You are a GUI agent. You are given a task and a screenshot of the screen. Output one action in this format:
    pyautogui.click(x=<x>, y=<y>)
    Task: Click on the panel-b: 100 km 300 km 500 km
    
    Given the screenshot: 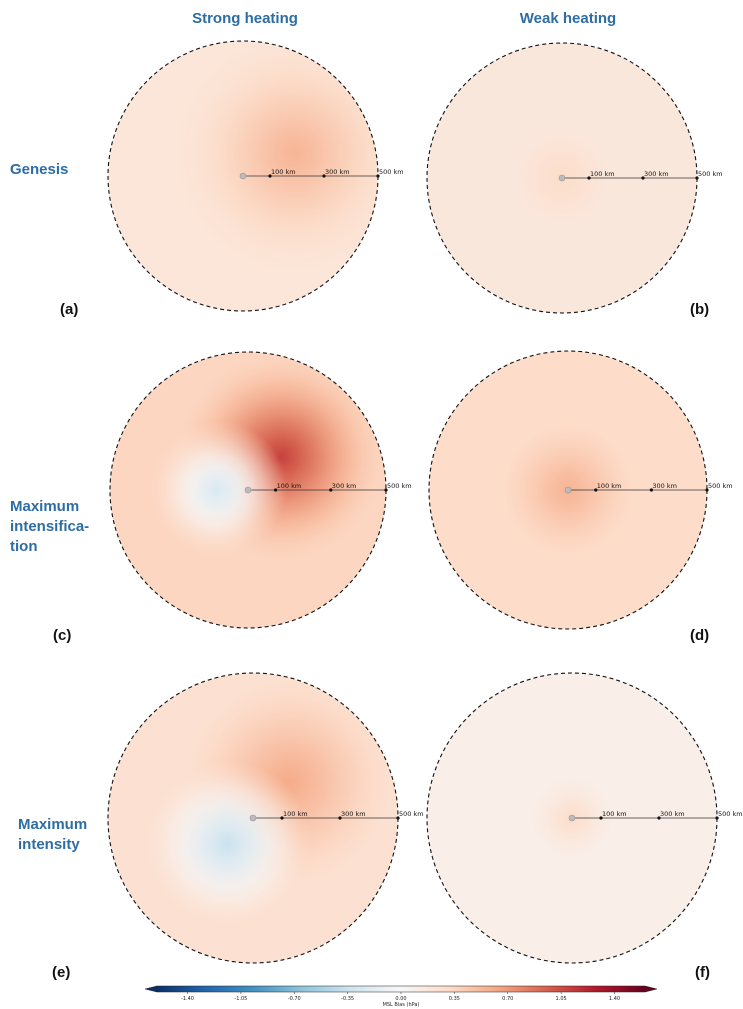 What is the action you would take?
    pyautogui.click(x=574, y=178)
    